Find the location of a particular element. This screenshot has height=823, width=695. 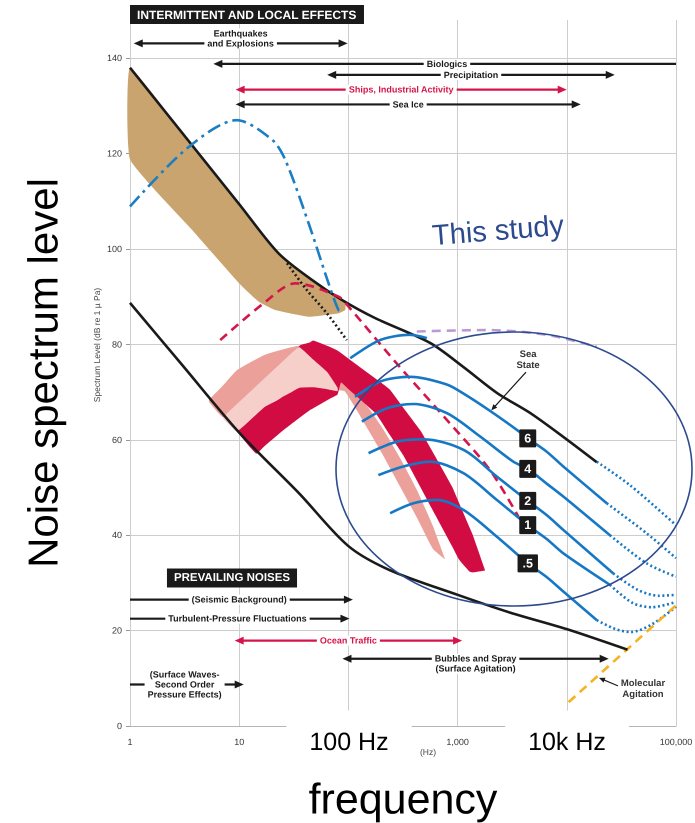

y-tick-label: 20 is located at coordinates (117, 631).